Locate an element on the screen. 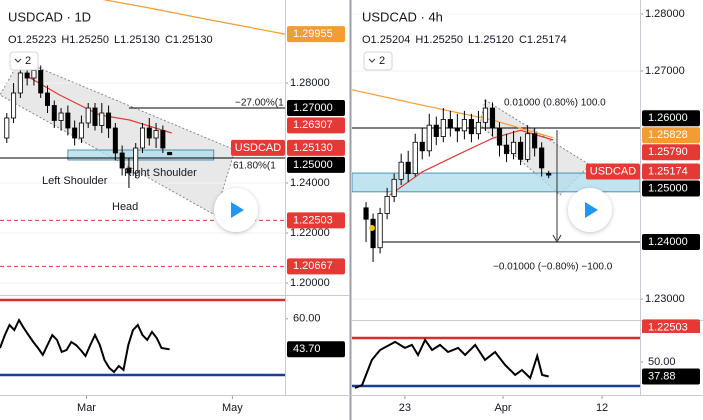 The width and height of the screenshot is (703, 420). chart-title: USDCAD · 1D is located at coordinates (49, 16).